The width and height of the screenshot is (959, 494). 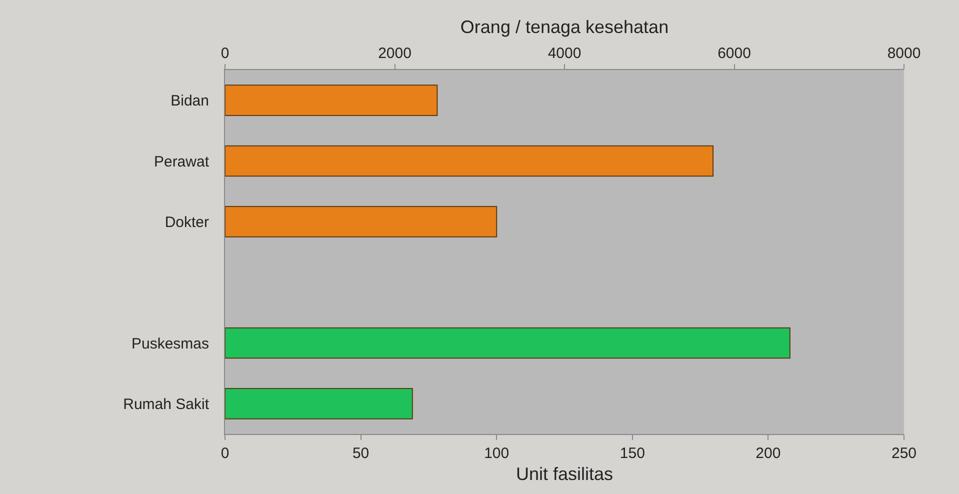 What do you see at coordinates (225, 53) in the screenshot?
I see `x2-tick-label: 0` at bounding box center [225, 53].